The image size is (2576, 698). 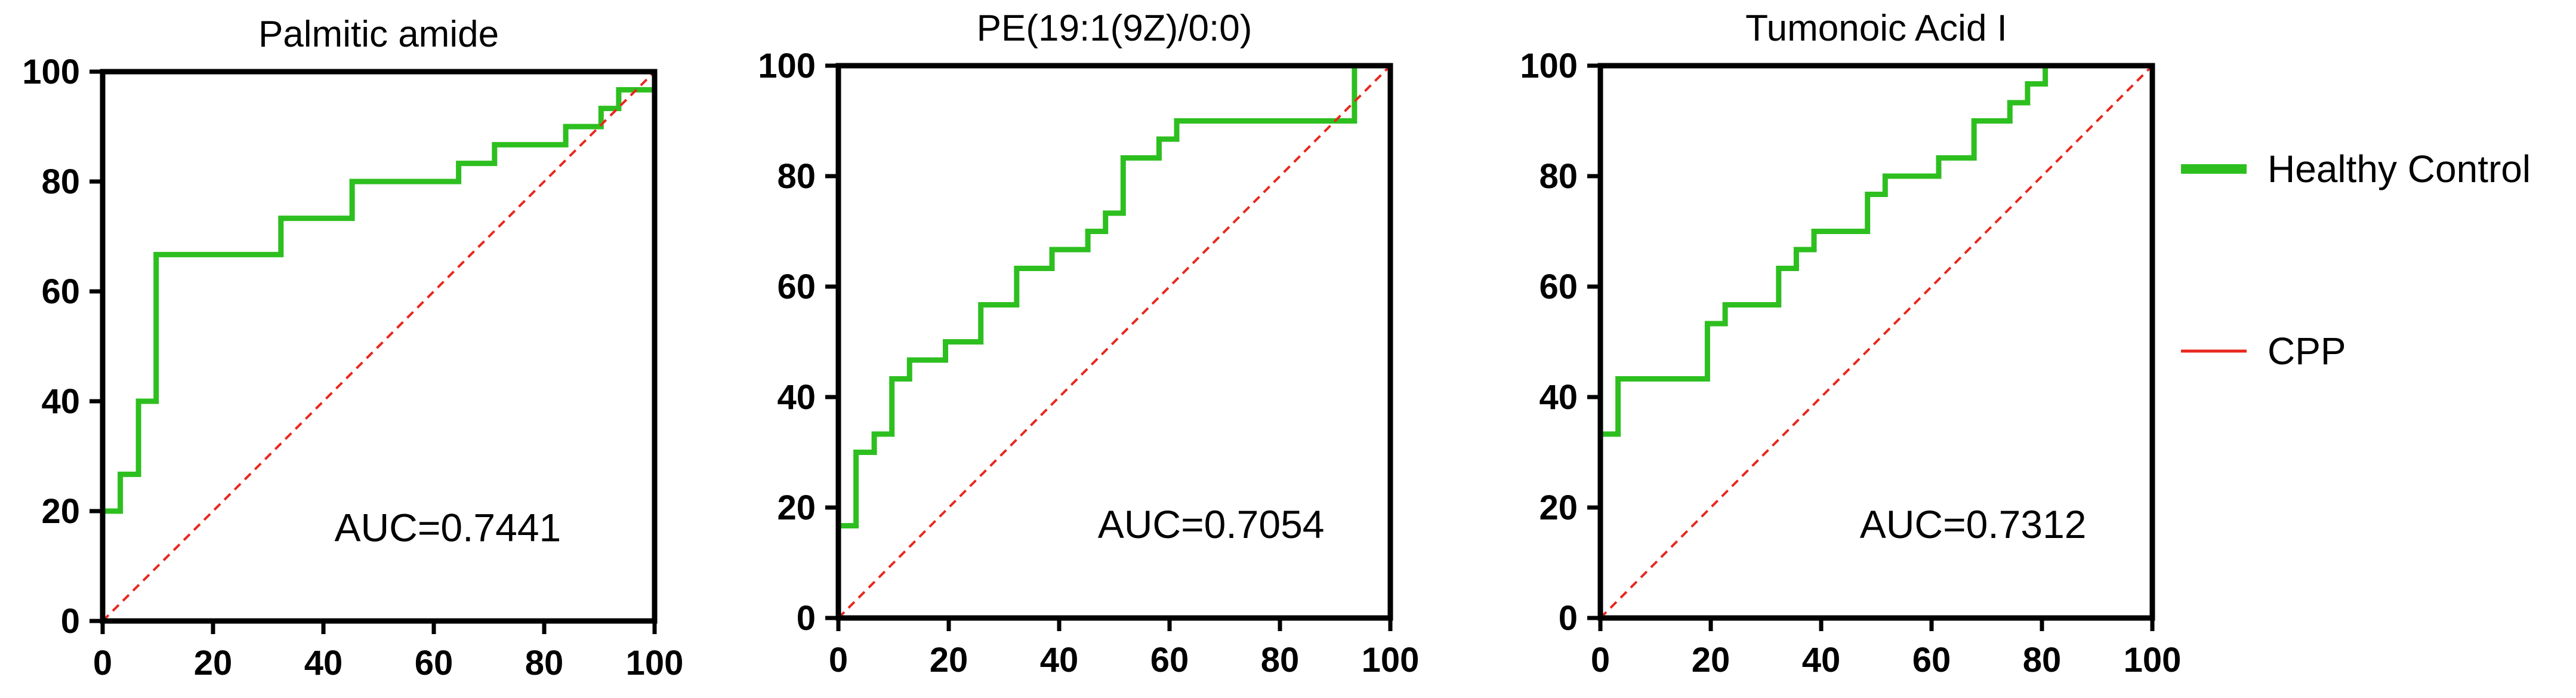 What do you see at coordinates (2399, 169) in the screenshot?
I see `legend-label: Healthy Control` at bounding box center [2399, 169].